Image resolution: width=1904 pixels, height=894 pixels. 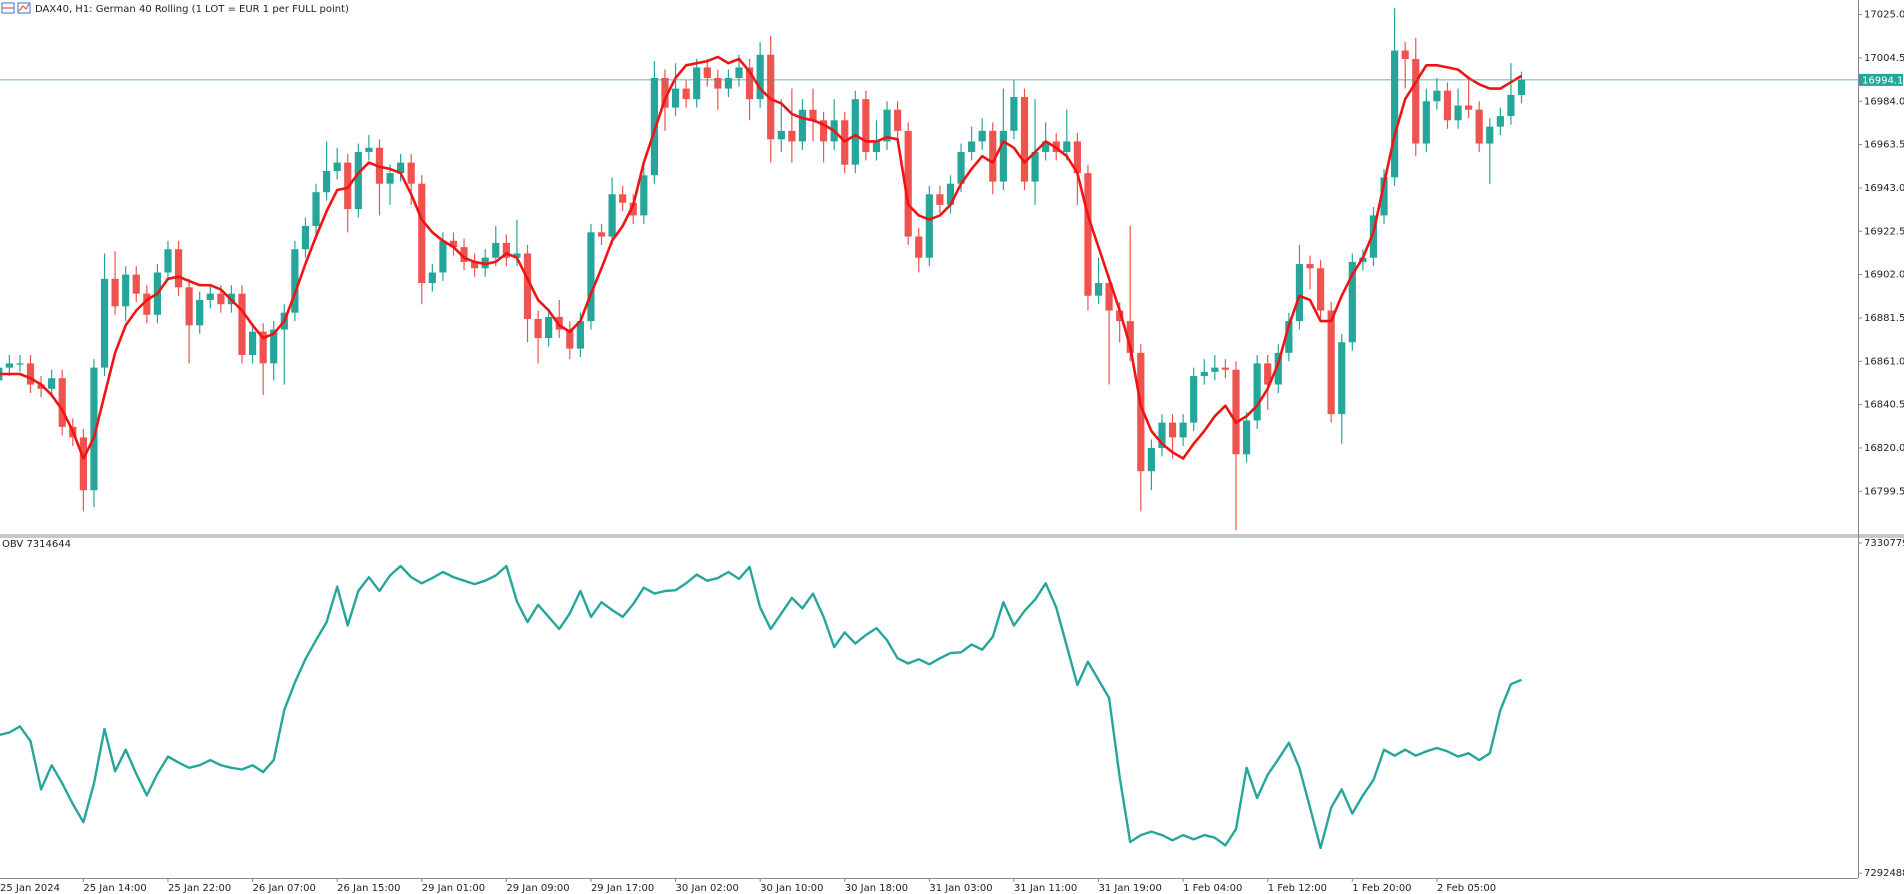 I want to click on y-tick-label: 7292488, so click(x=1884, y=873).